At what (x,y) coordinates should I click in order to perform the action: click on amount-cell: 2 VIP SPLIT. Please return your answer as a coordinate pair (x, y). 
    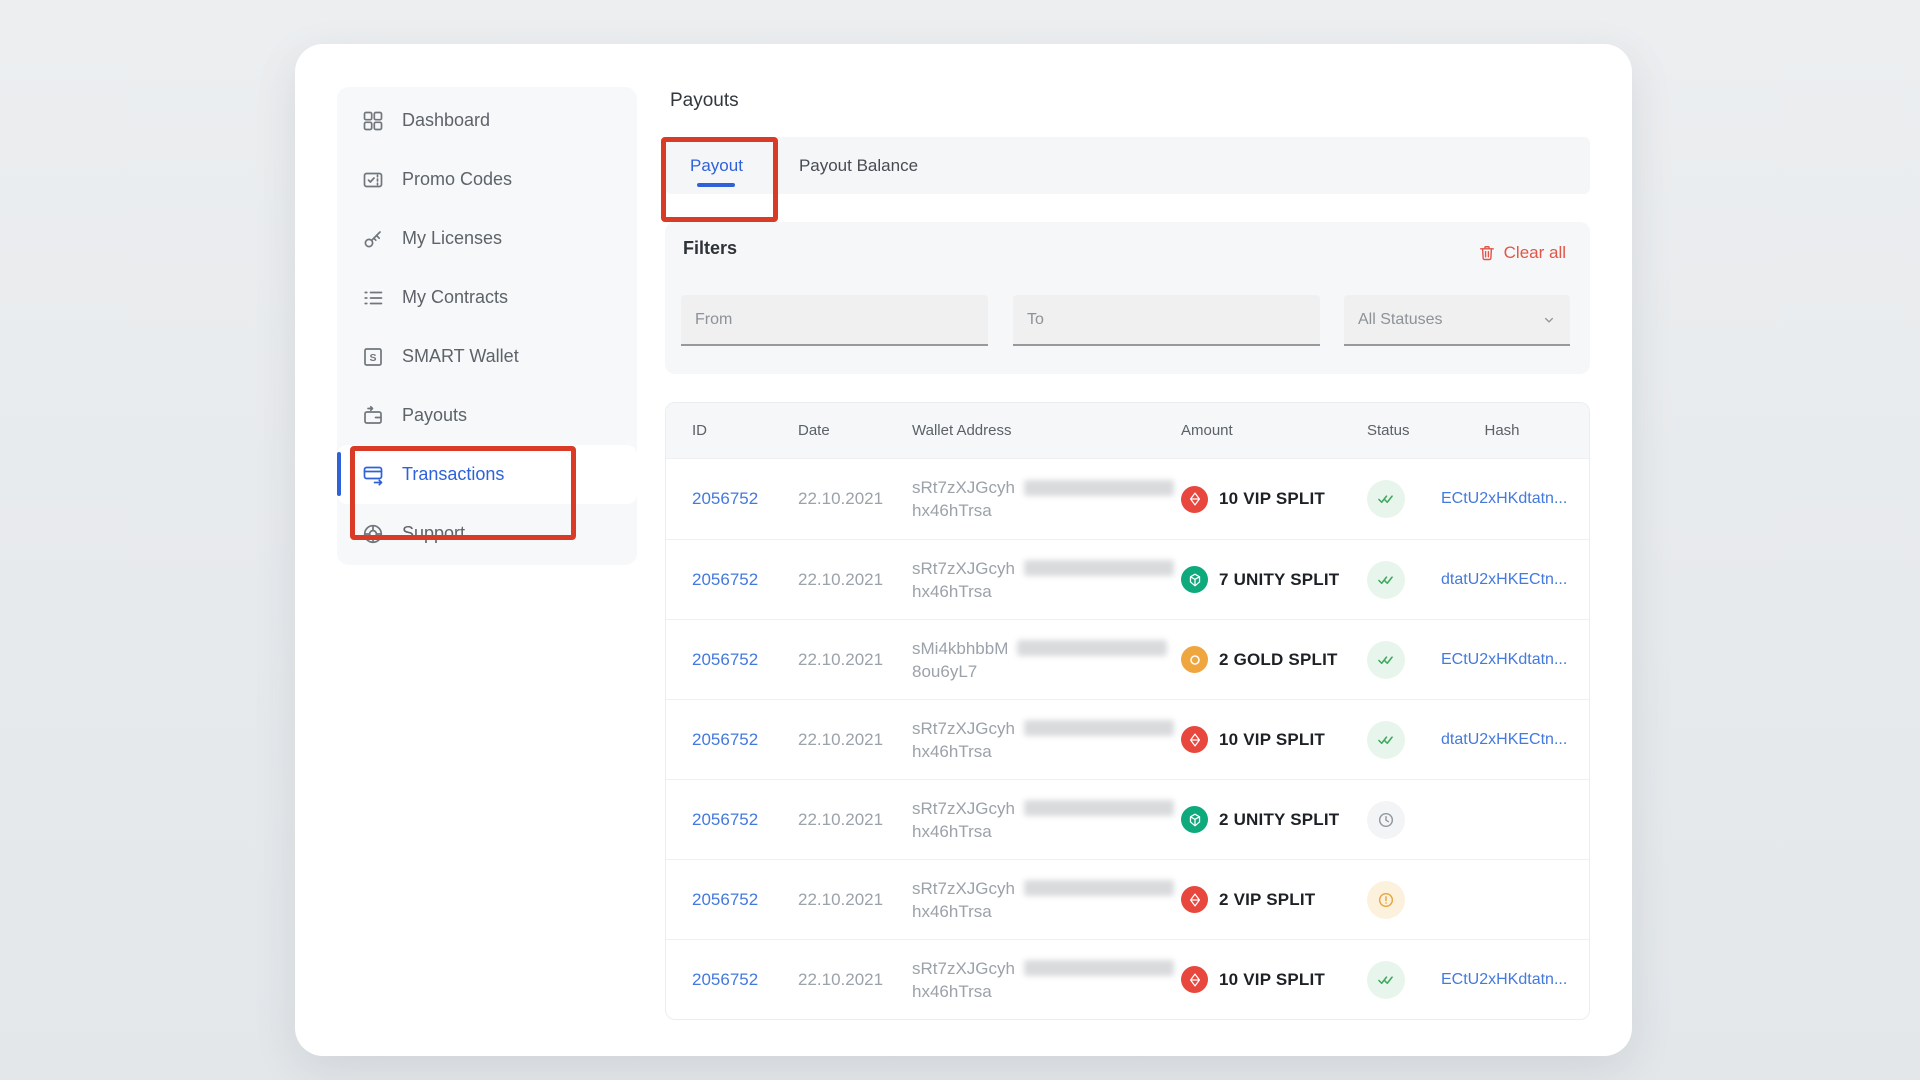
    Looking at the image, I should click on (1270, 899).